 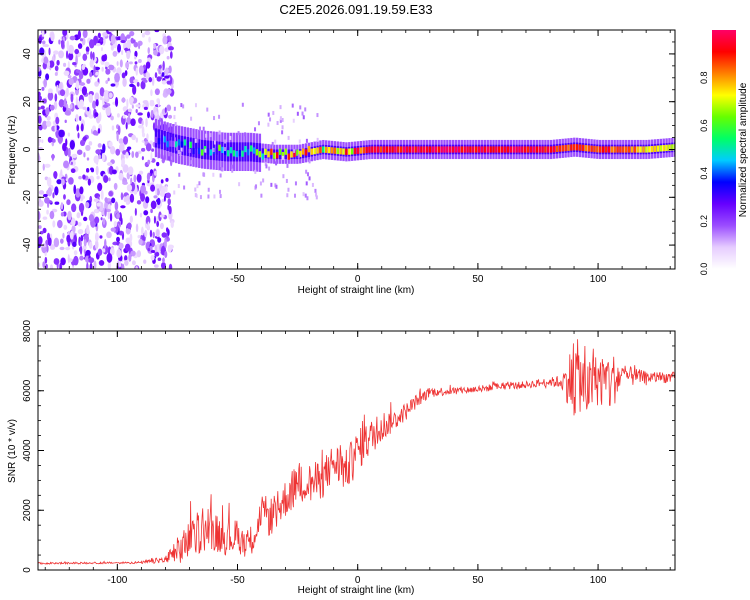 I want to click on colorbar-tick-label: 0.0, so click(x=704, y=269).